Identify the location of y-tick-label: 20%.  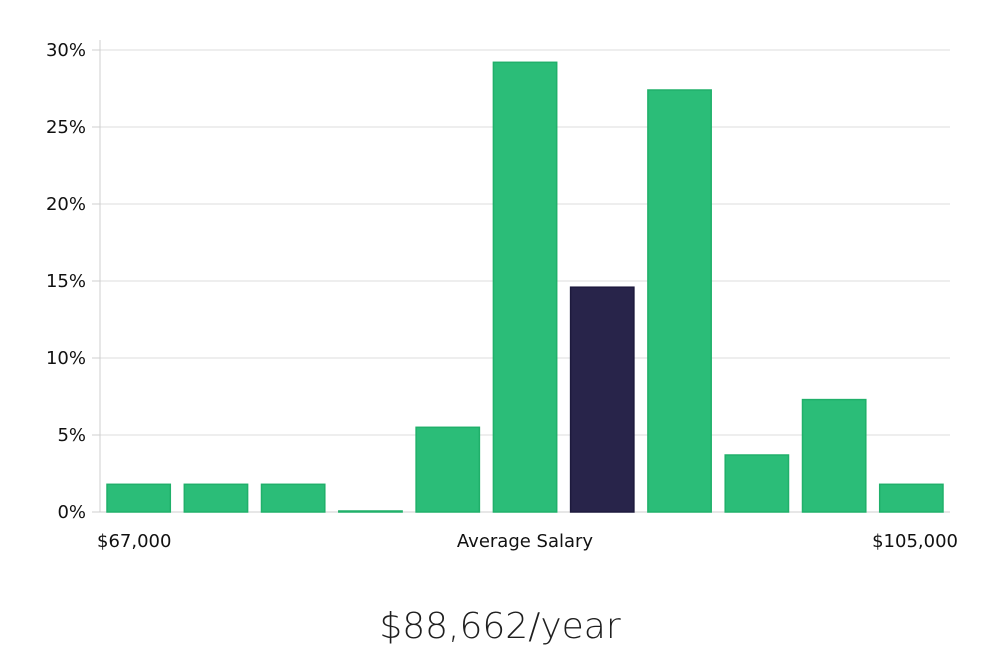
(66, 204).